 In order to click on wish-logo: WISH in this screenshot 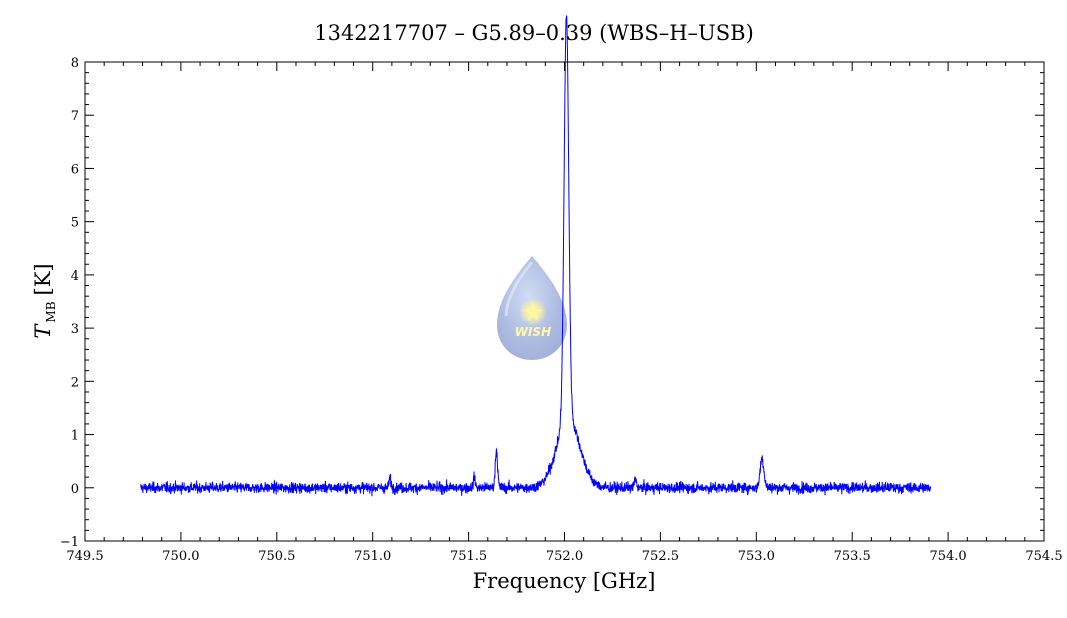, I will do `click(532, 308)`.